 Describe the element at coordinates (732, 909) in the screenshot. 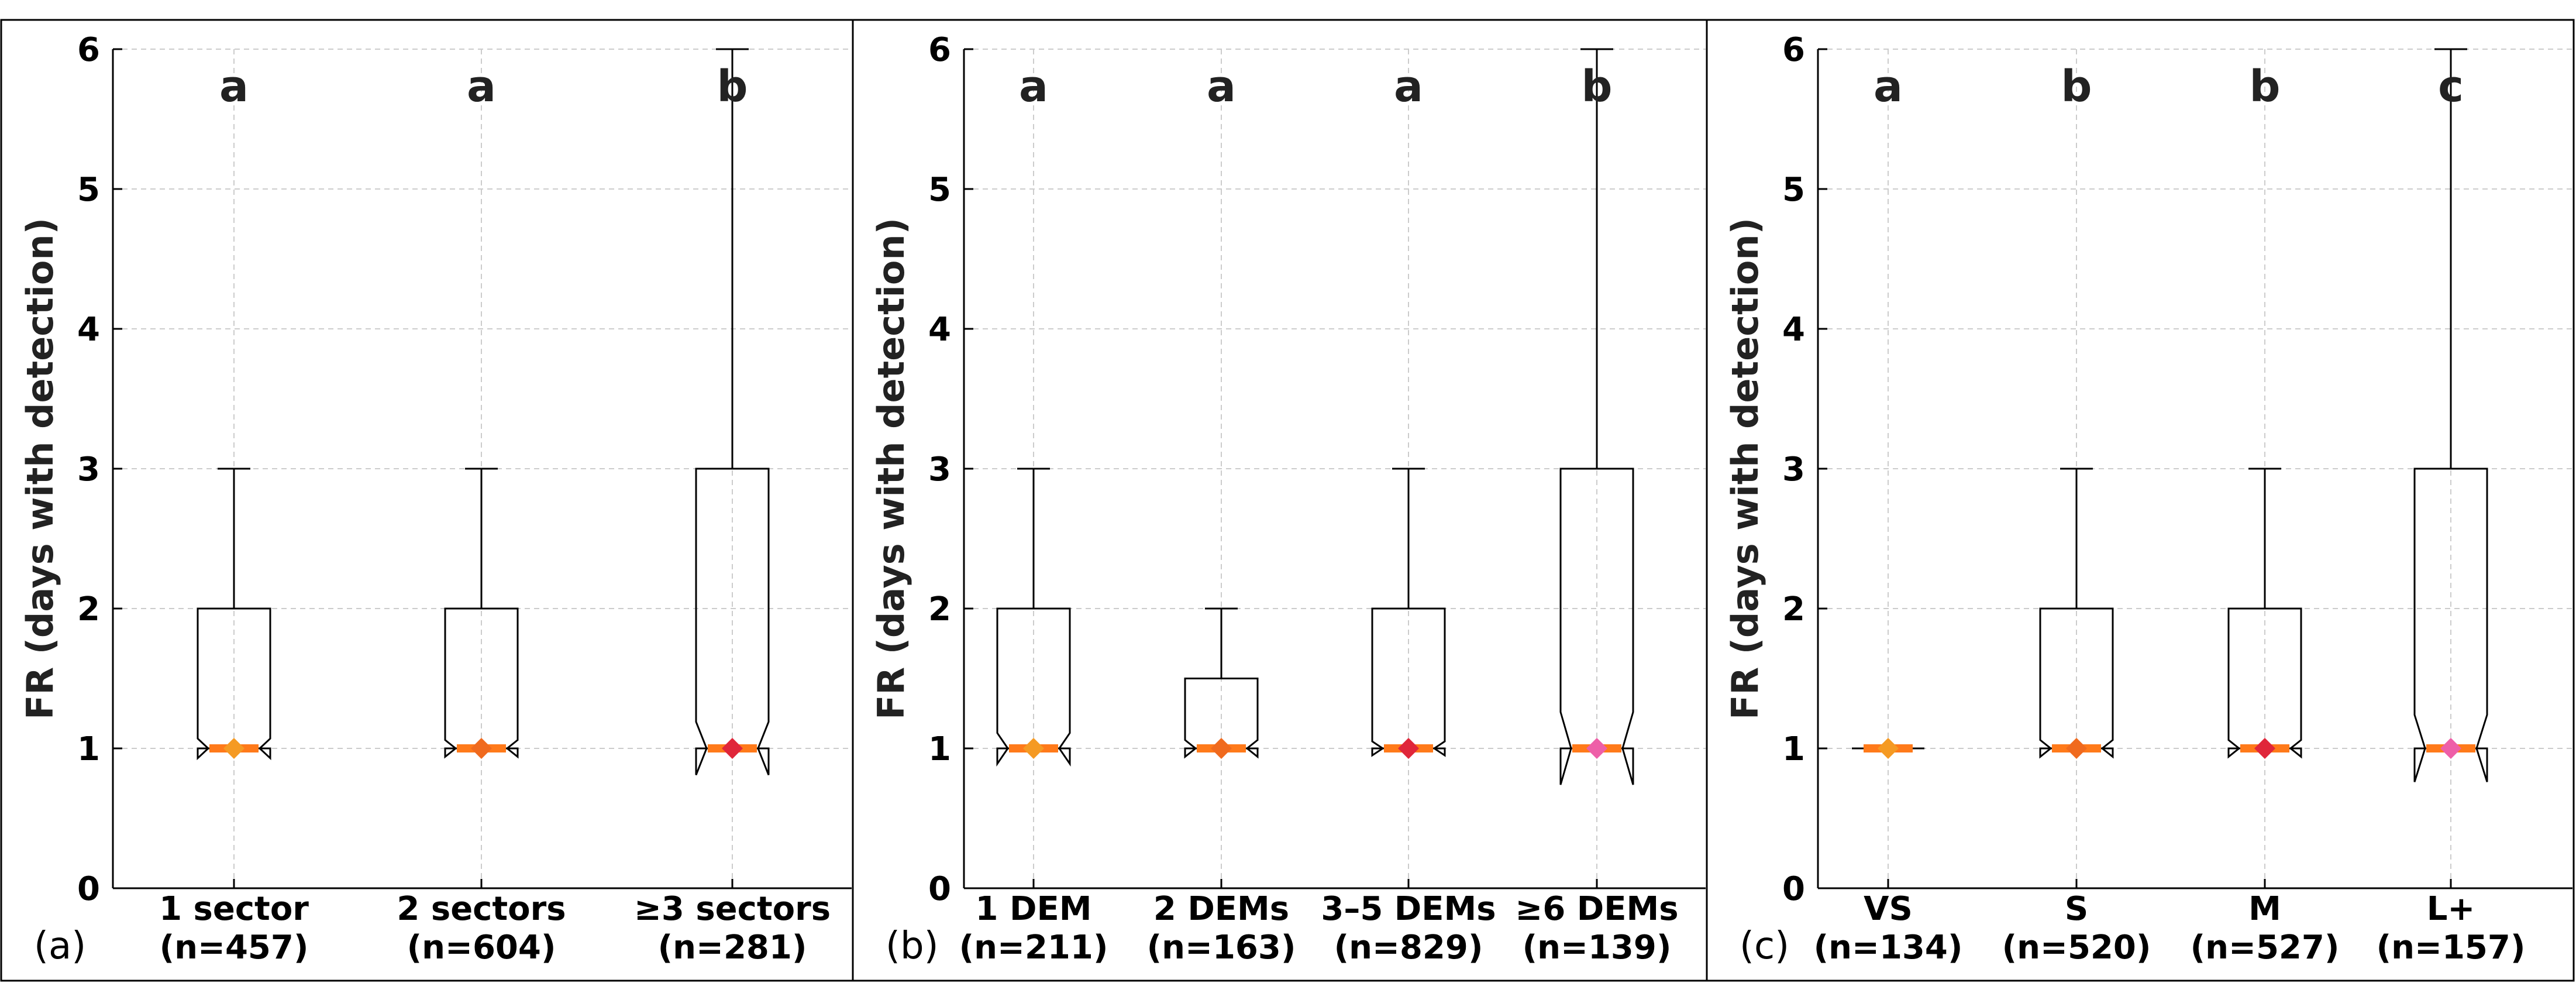

I see `x-tick-label: ≥3 sectors` at that location.